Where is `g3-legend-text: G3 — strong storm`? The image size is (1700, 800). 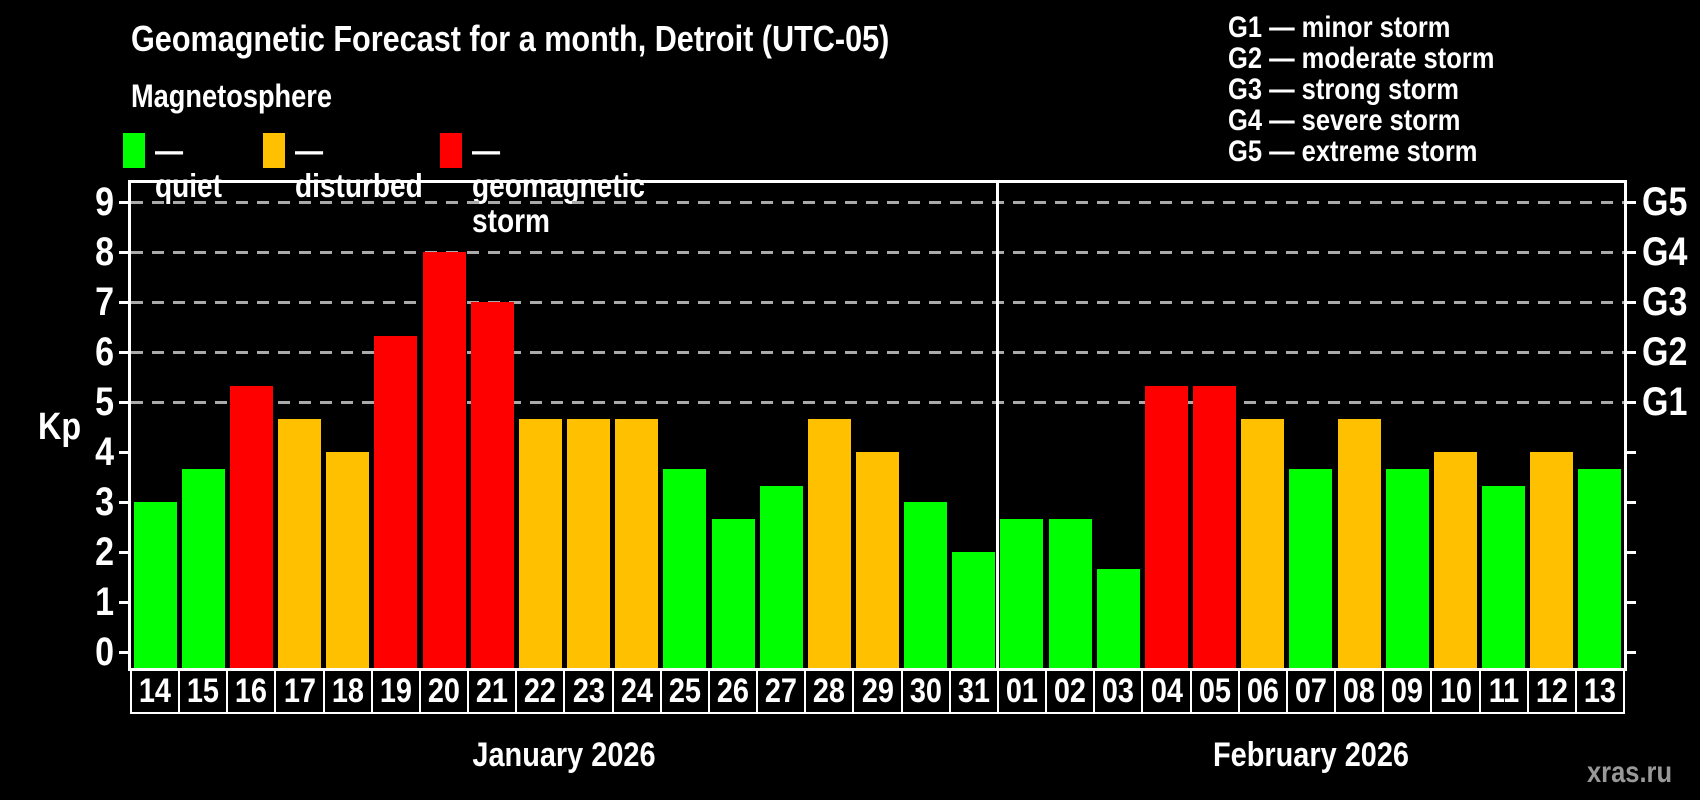
g3-legend-text: G3 — strong storm is located at coordinates (1343, 89).